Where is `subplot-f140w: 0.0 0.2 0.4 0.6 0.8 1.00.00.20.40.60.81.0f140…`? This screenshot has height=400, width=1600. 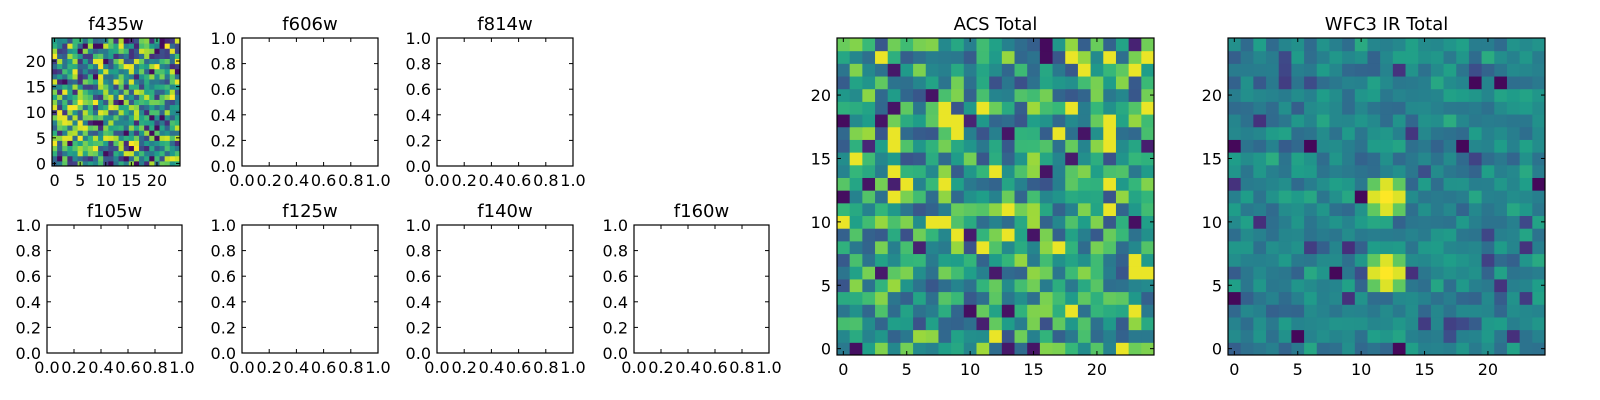
subplot-f140w: 0.0 0.2 0.4 0.6 0.8 1.00.00.20.40.60.81.0f140… is located at coordinates (496, 289).